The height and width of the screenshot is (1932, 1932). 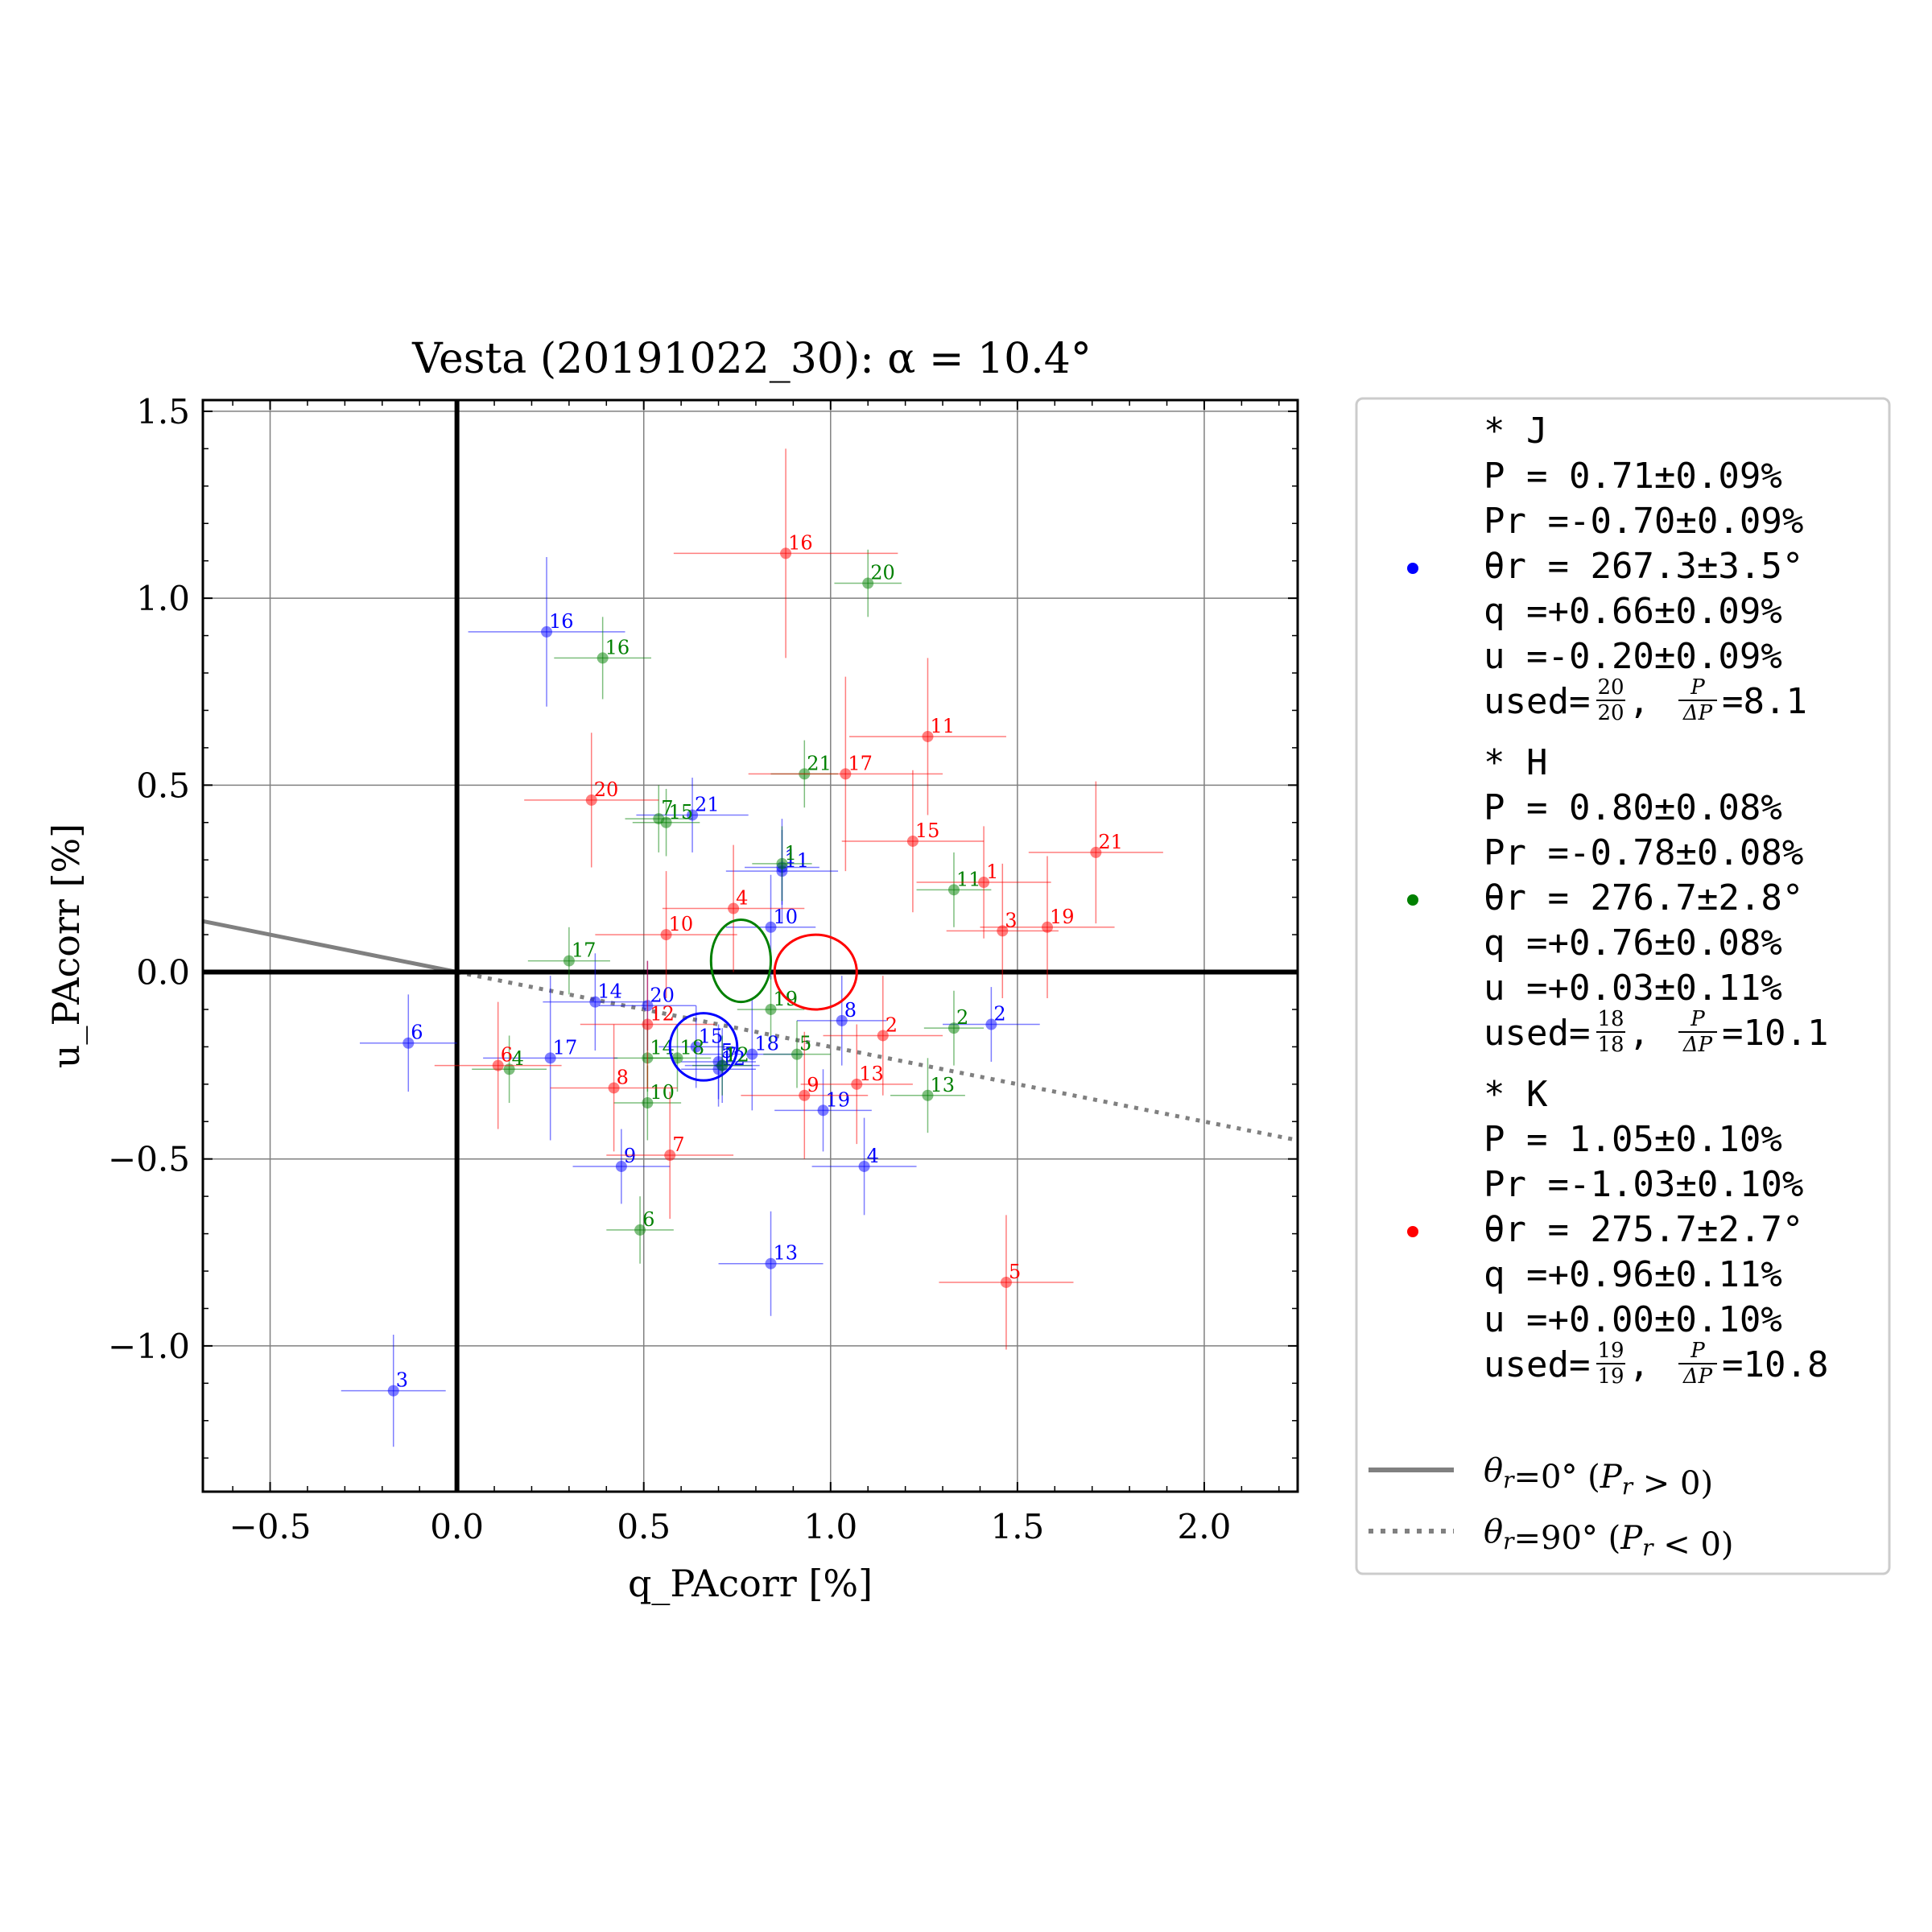 What do you see at coordinates (1610, 1045) in the screenshot?
I see `used-denominator: 18` at bounding box center [1610, 1045].